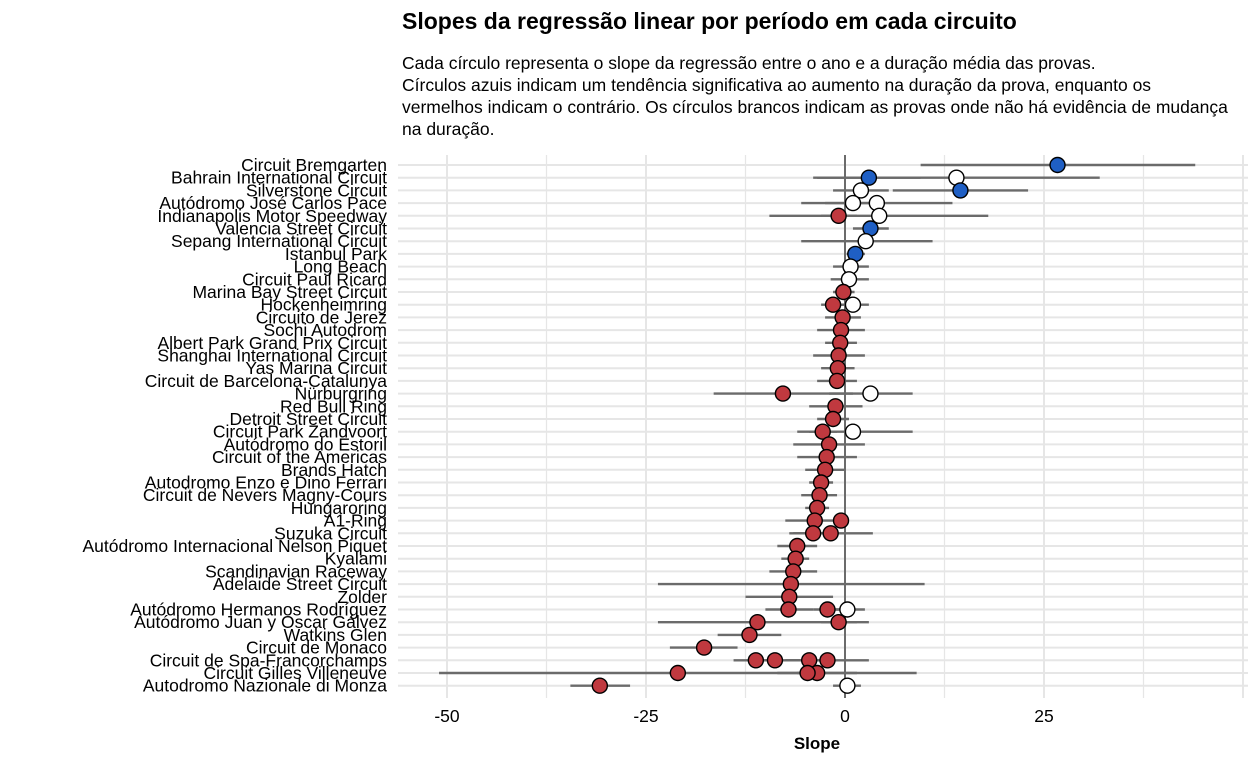 Image resolution: width=1248 pixels, height=768 pixels. Describe the element at coordinates (321, 317) in the screenshot. I see `y-tick-label: Circuito de Jerez` at that location.